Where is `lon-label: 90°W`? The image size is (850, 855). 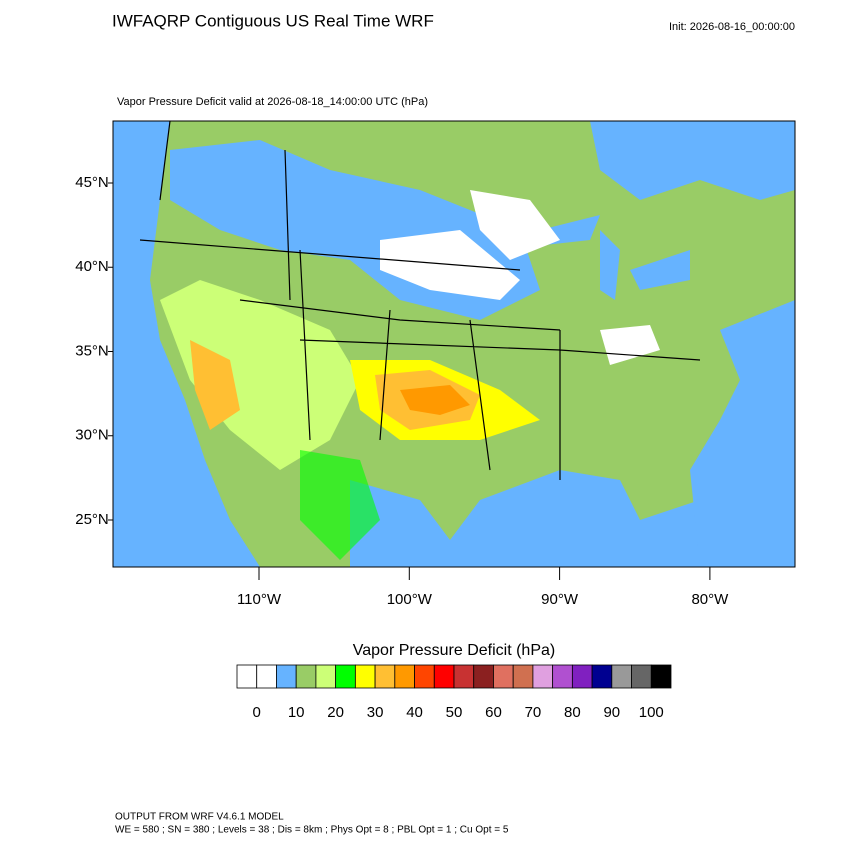
lon-label: 90°W is located at coordinates (560, 599).